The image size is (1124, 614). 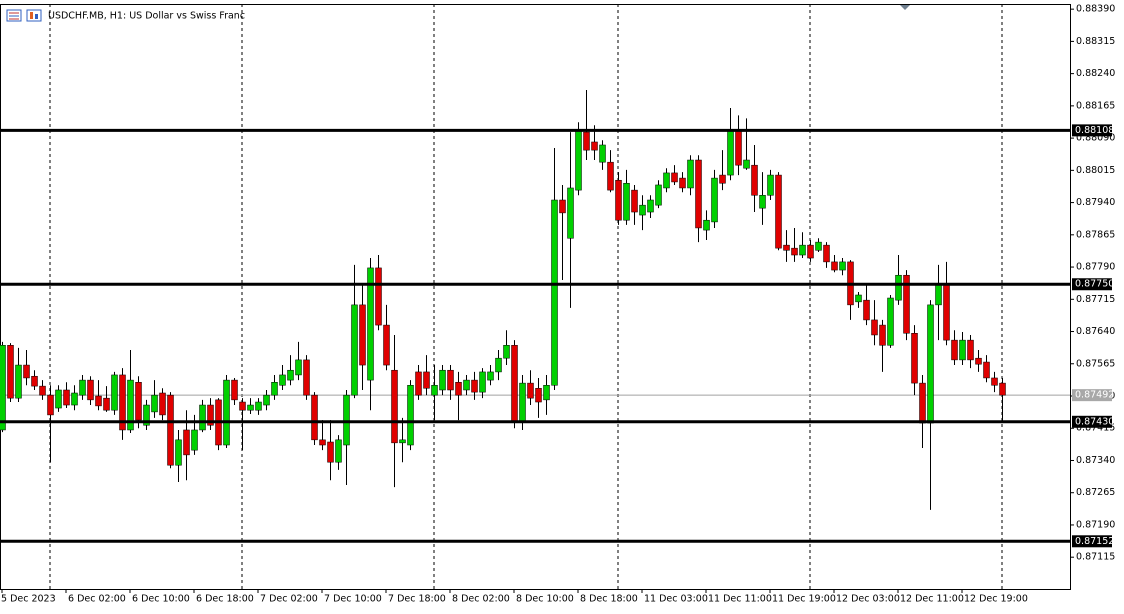 What do you see at coordinates (1095, 234) in the screenshot?
I see `y-tick-label: 0.87865` at bounding box center [1095, 234].